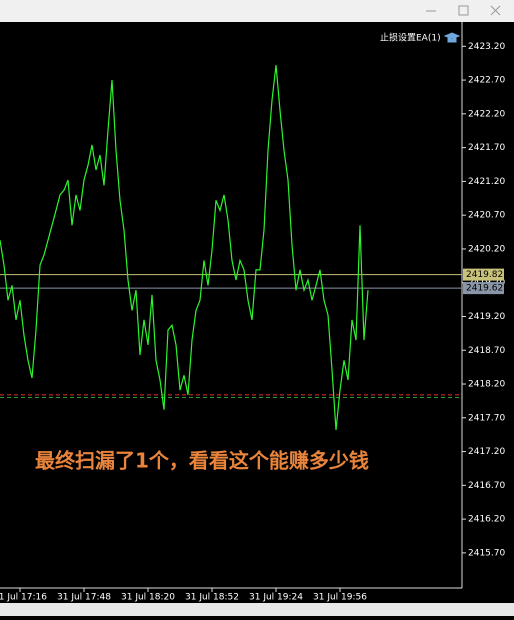 This screenshot has width=514, height=620. Describe the element at coordinates (486, 182) in the screenshot. I see `y-tick-label: 2421.20` at that location.